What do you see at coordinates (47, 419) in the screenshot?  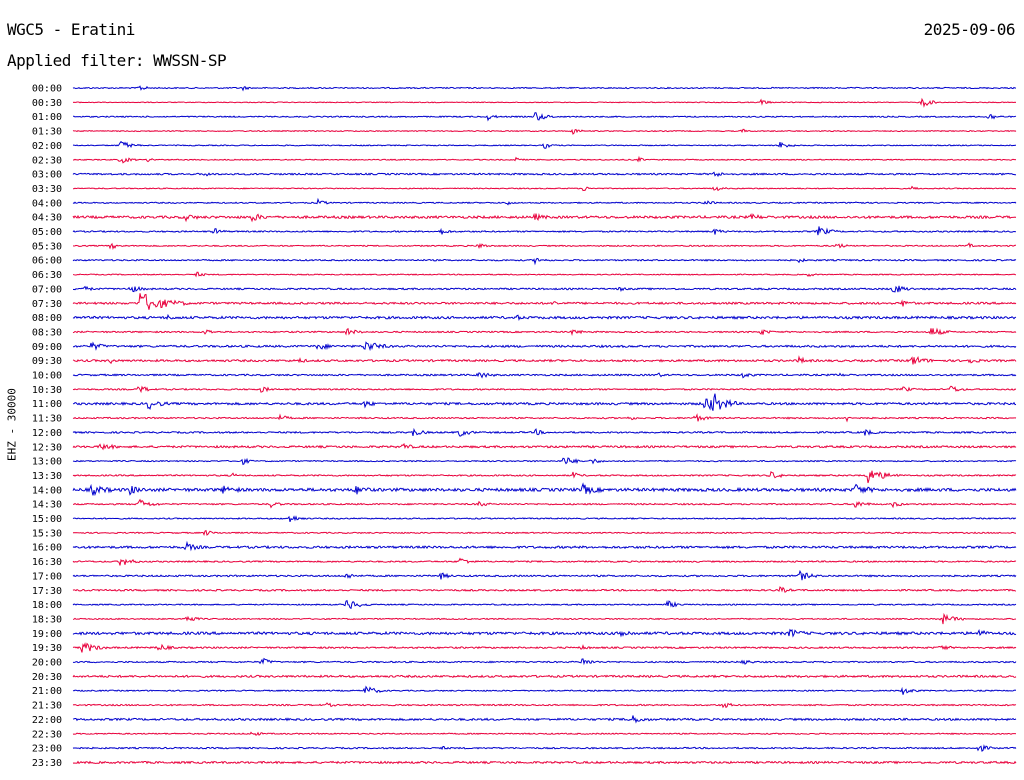 I see `time-label: 11:30` at bounding box center [47, 419].